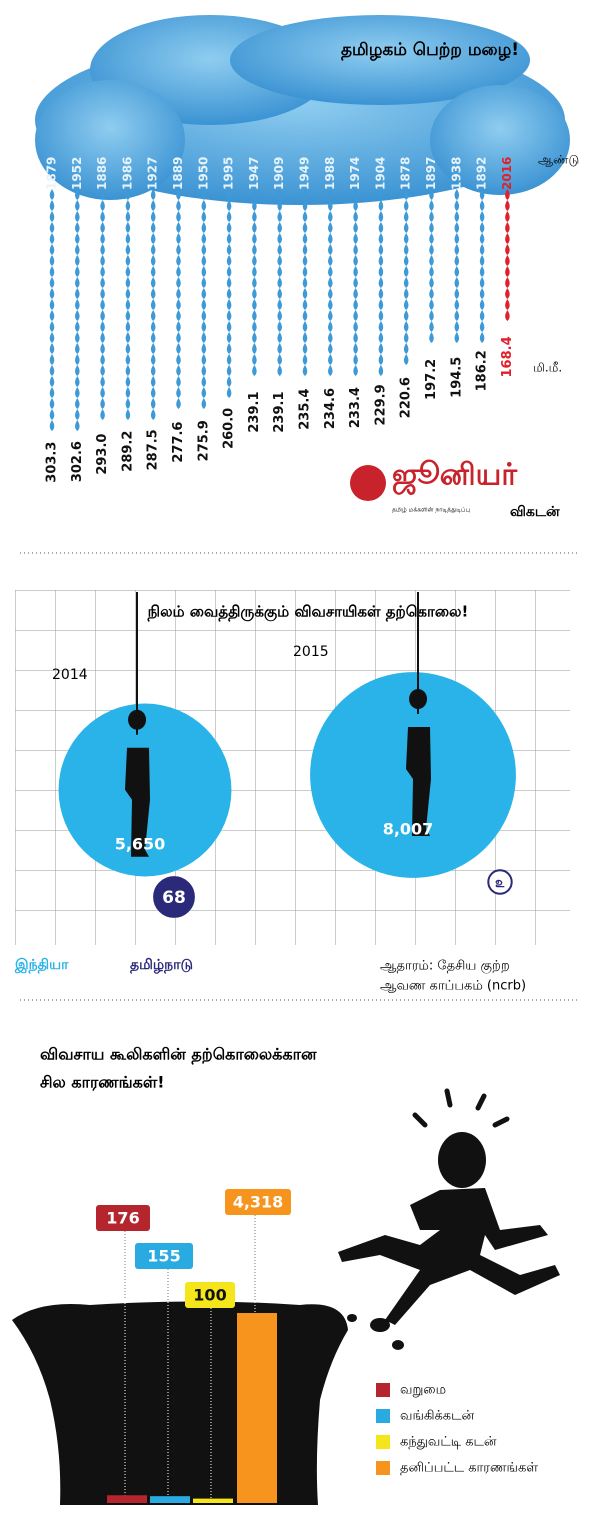  Describe the element at coordinates (127, 173) in the screenshot. I see `year-label: 1986` at that location.